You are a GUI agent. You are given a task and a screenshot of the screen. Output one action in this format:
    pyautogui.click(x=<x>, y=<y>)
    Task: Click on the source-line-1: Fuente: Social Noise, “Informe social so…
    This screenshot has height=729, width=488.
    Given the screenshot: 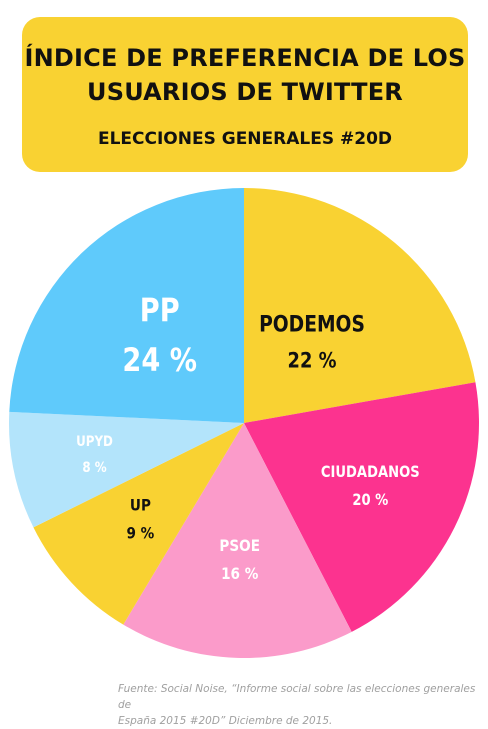 What is the action you would take?
    pyautogui.click(x=297, y=697)
    